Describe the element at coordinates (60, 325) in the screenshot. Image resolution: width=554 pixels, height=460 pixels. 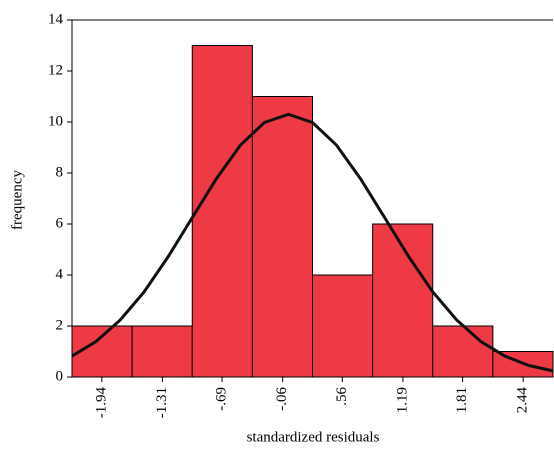
I see `y-tick-label: 2` at that location.